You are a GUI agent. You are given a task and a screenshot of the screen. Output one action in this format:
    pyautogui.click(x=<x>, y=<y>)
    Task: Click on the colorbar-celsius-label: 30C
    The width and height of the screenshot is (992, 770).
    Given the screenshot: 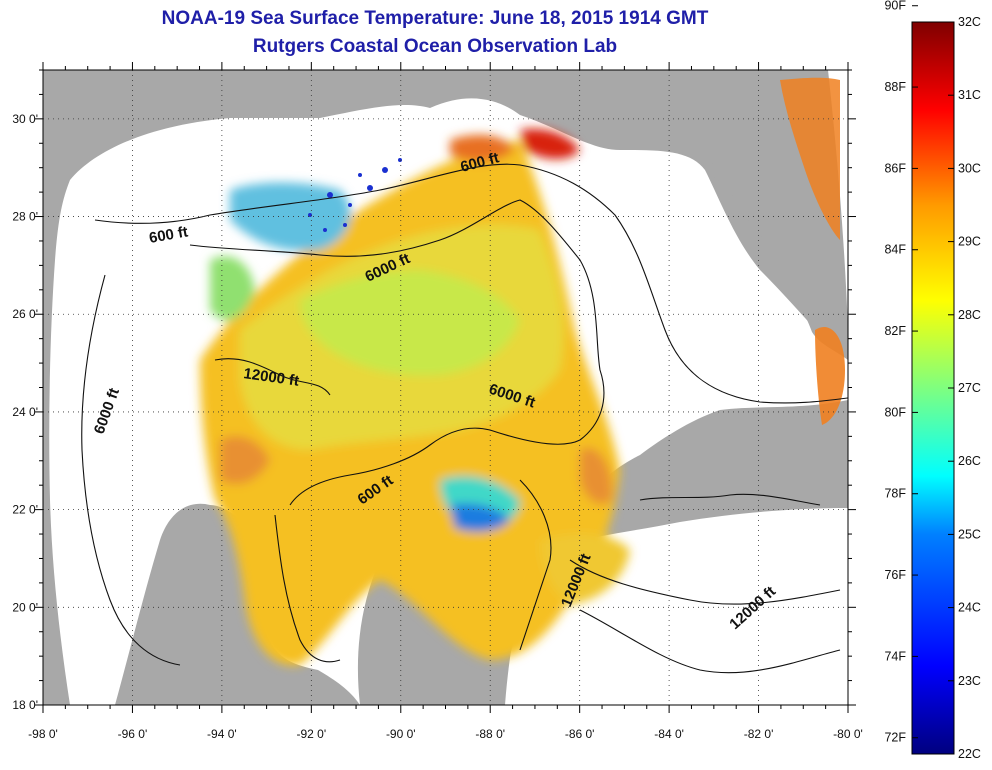 What is the action you would take?
    pyautogui.click(x=969, y=168)
    